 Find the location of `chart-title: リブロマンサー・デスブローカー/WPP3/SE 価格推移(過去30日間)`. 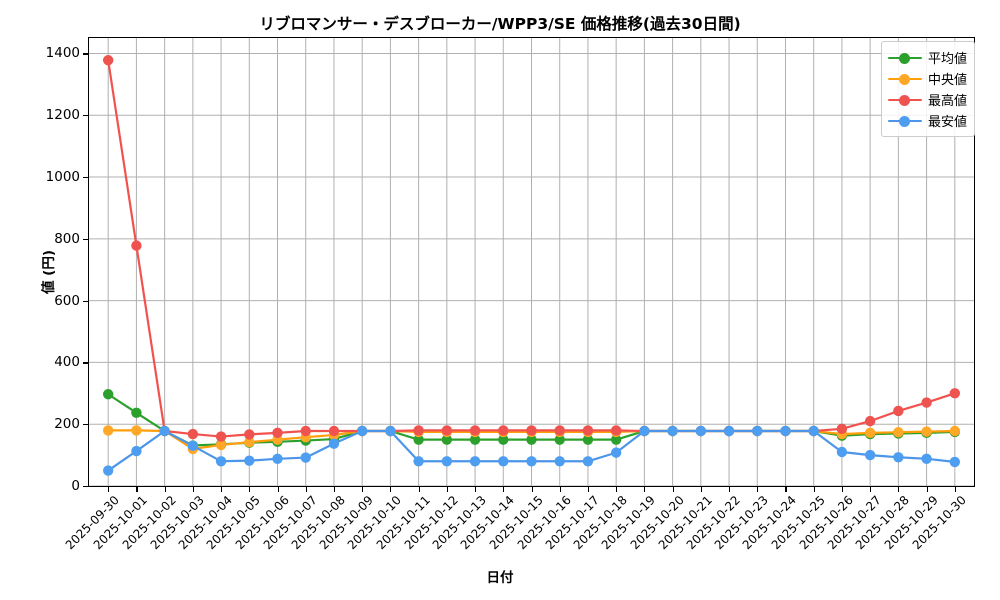

chart-title: リブロマンサー・デスブローカー/WPP3/SE 価格推移(過去30日間) is located at coordinates (500, 24).